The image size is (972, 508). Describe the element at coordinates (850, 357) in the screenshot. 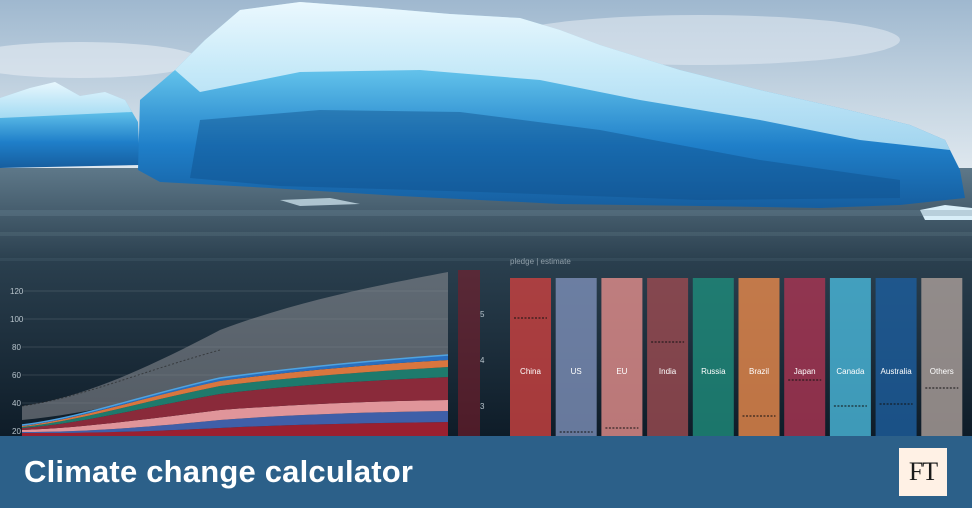

I see `country-bar-canada` at that location.